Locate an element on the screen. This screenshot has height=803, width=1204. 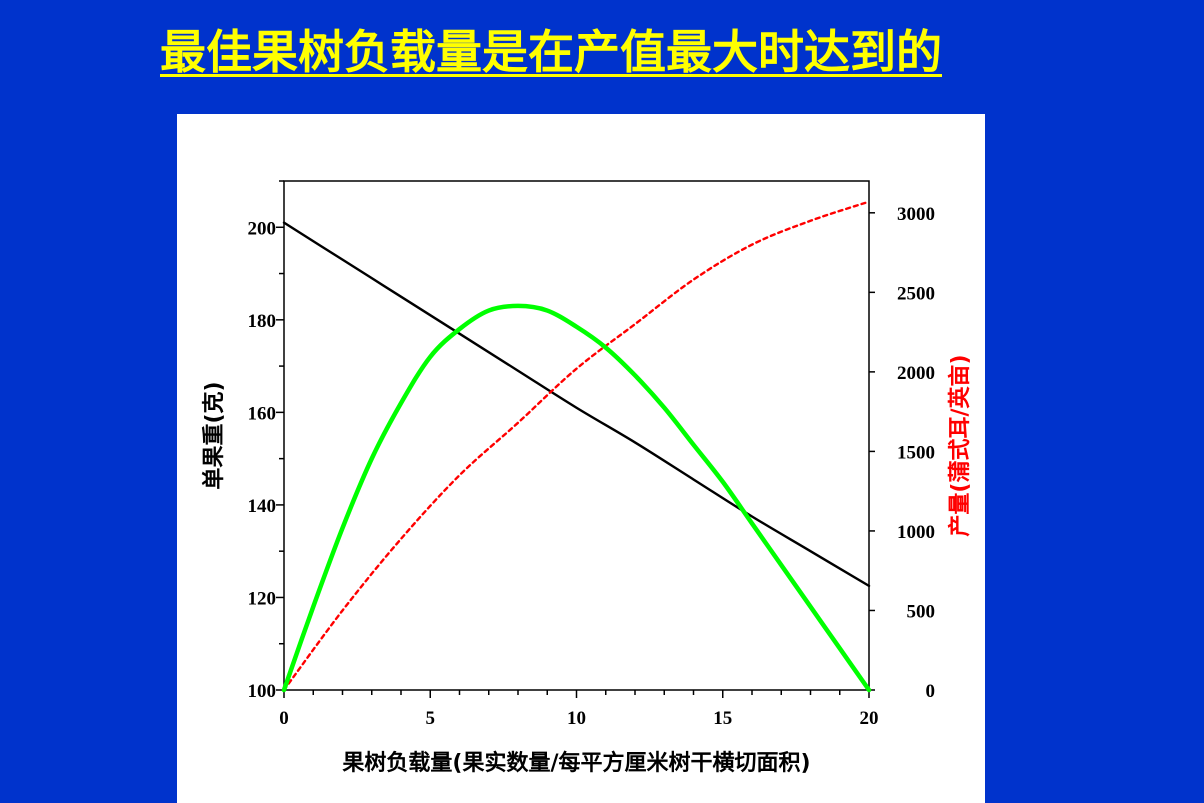
y2-tick-label: 0 is located at coordinates (931, 691).